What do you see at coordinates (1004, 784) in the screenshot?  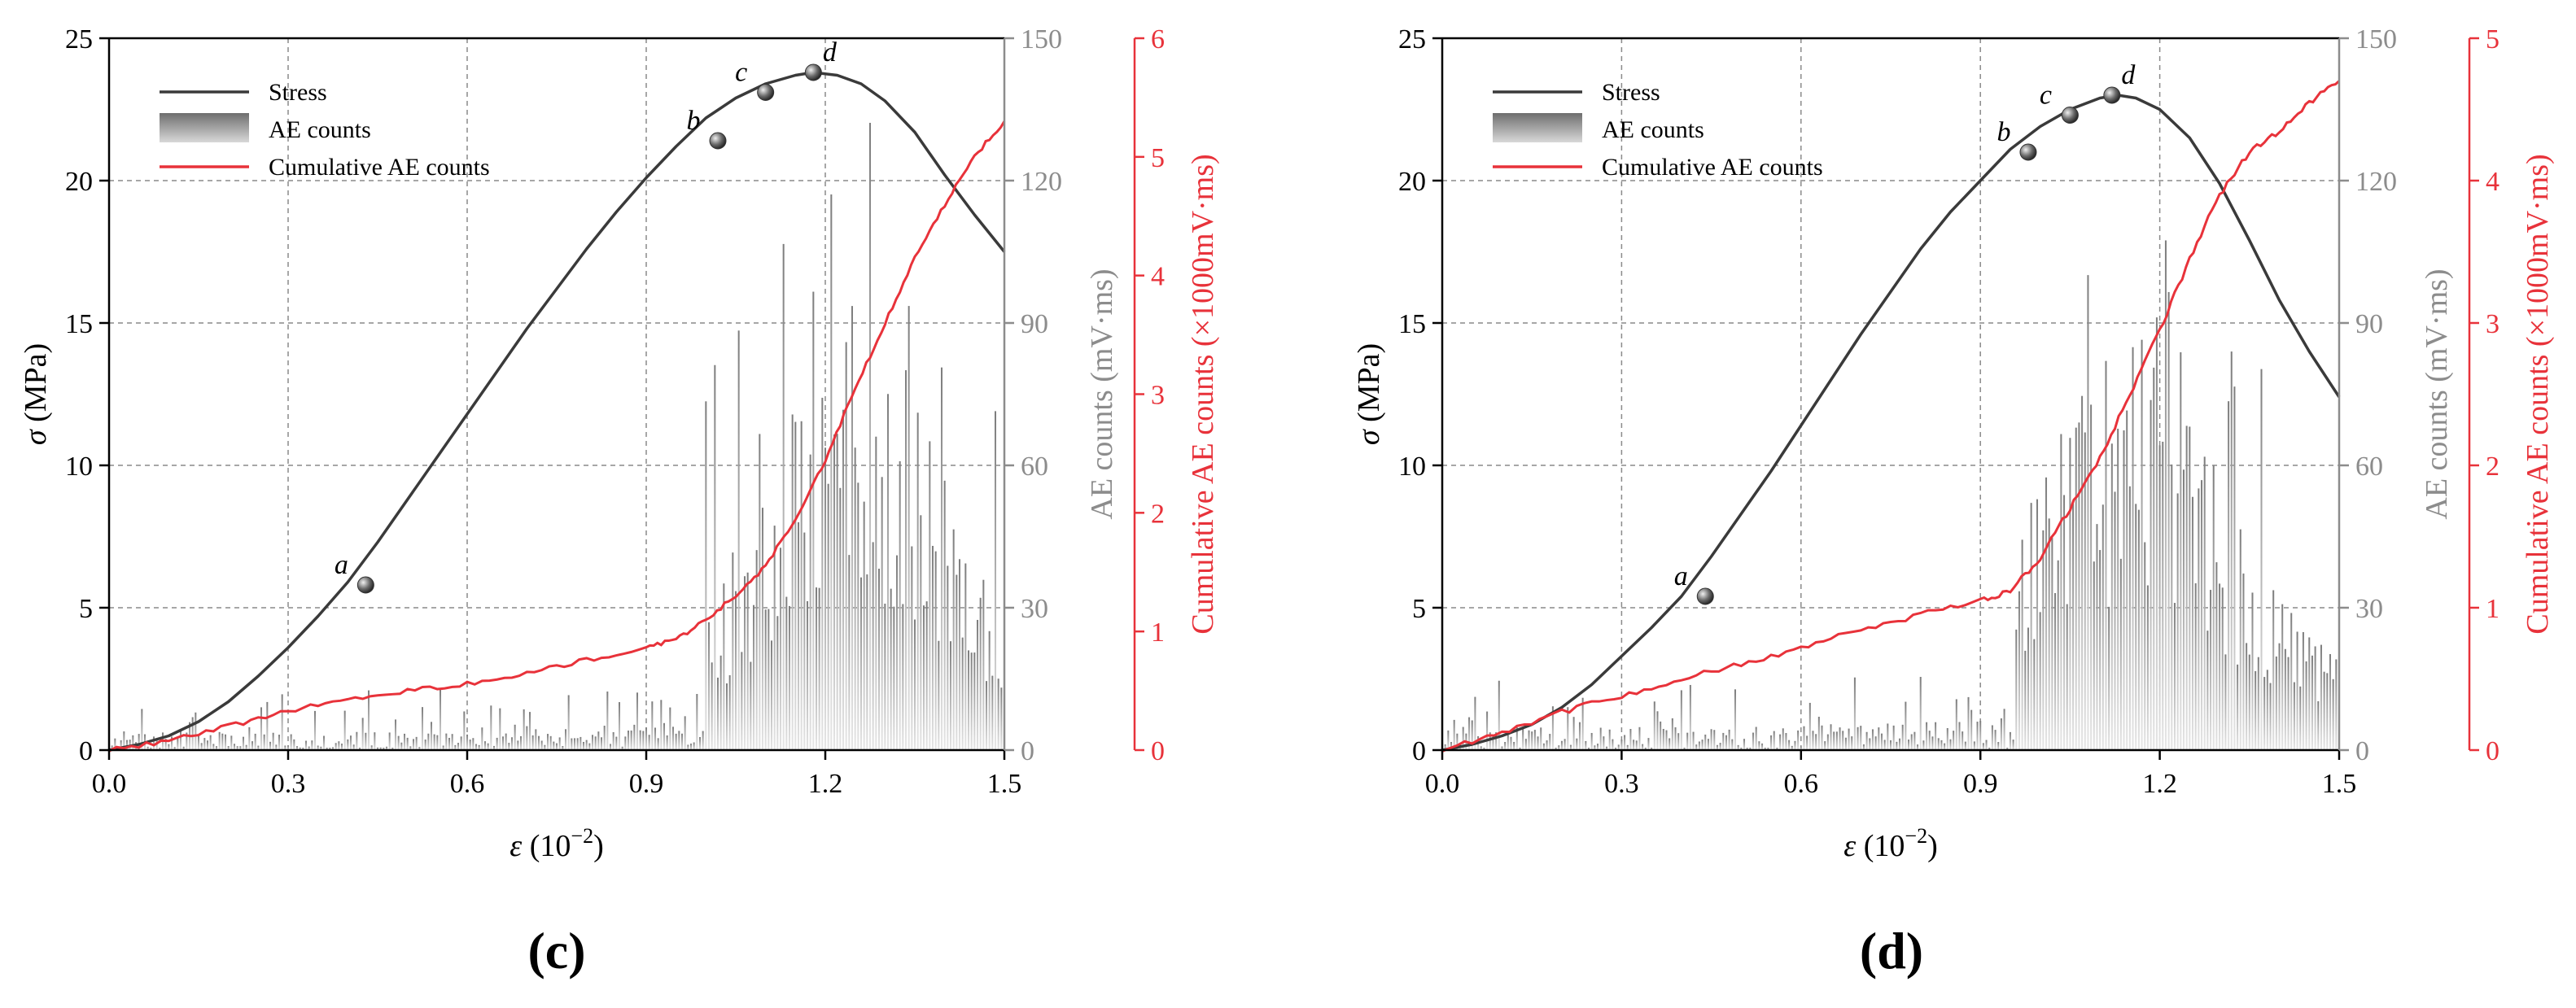 I see `x-tick-label: 1.5` at bounding box center [1004, 784].